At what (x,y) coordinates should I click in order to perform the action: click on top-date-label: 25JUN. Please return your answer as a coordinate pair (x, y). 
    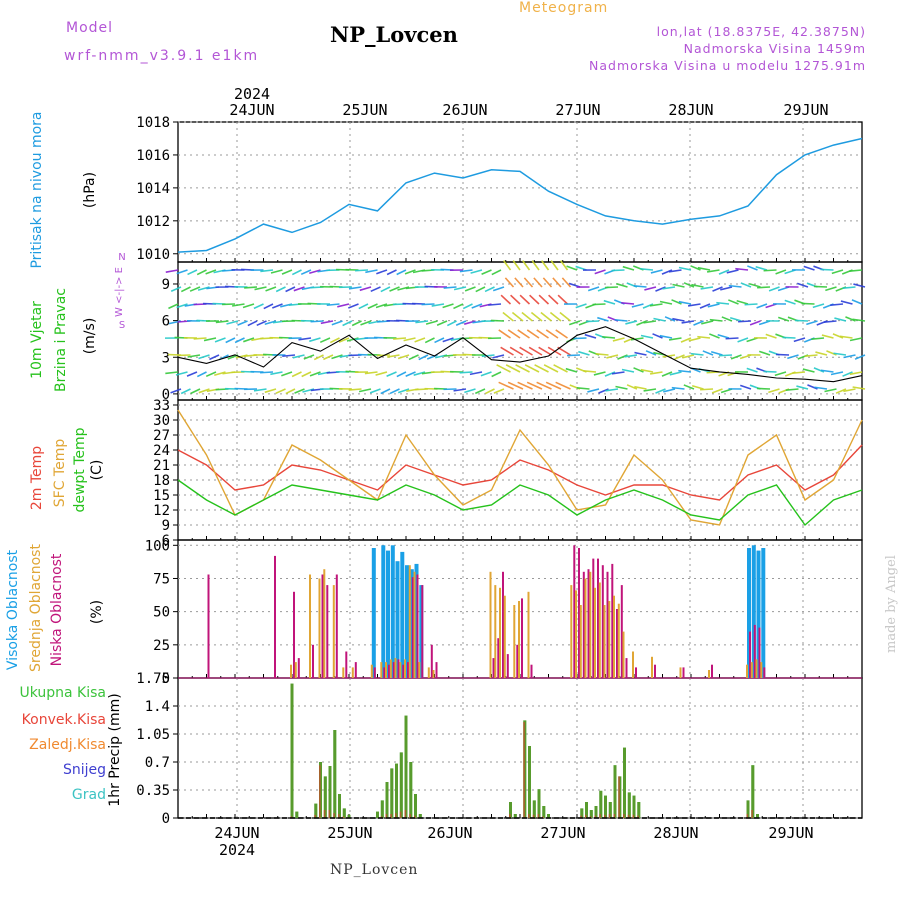
    Looking at the image, I should click on (364, 110).